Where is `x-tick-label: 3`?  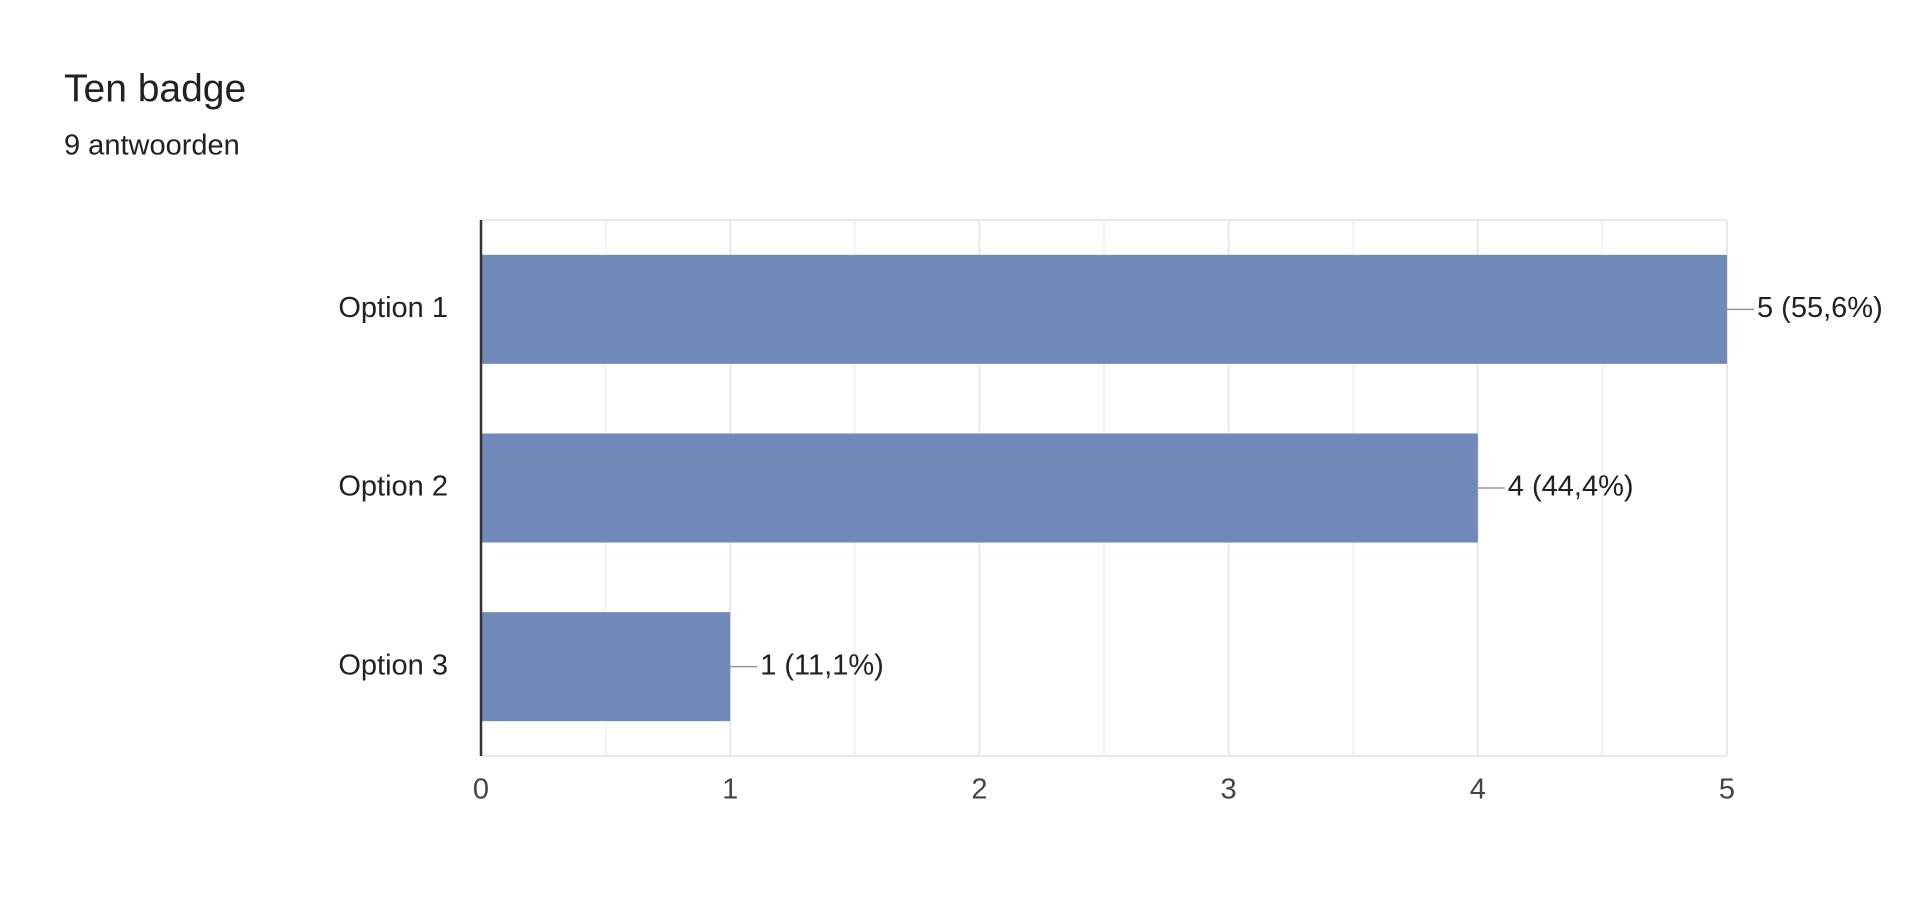
x-tick-label: 3 is located at coordinates (1229, 790).